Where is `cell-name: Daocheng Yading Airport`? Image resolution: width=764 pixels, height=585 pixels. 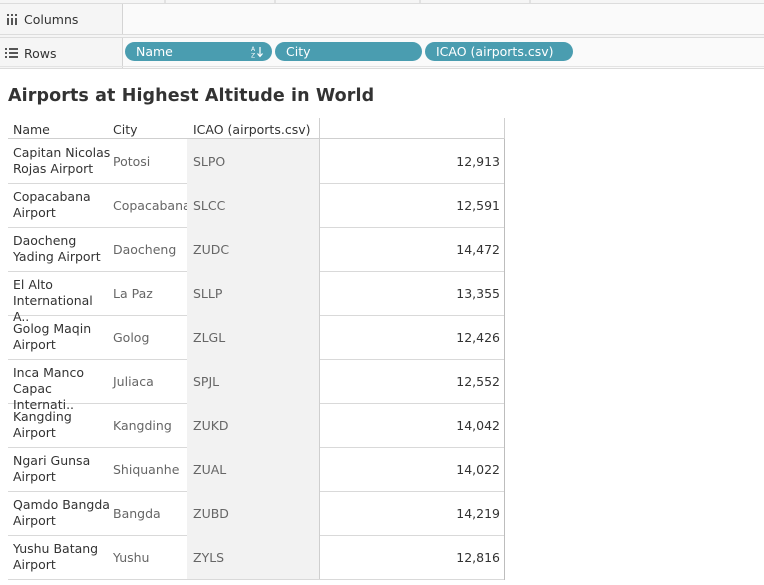
cell-name: Daocheng Yading Airport is located at coordinates (57, 248).